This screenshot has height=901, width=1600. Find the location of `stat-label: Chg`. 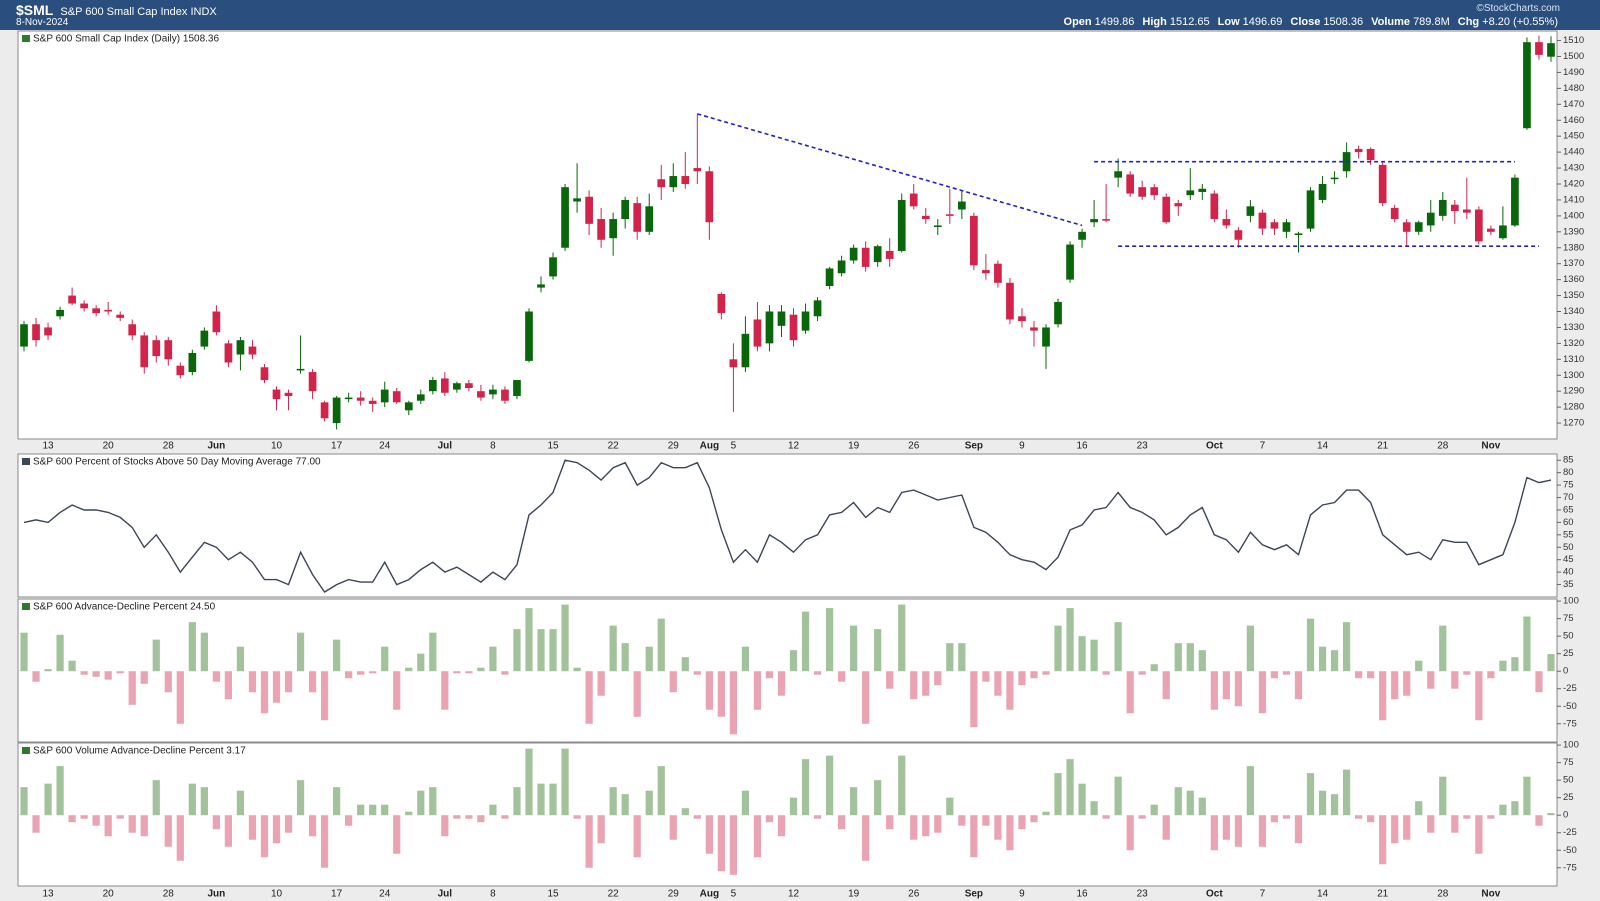

stat-label: Chg is located at coordinates (1468, 22).